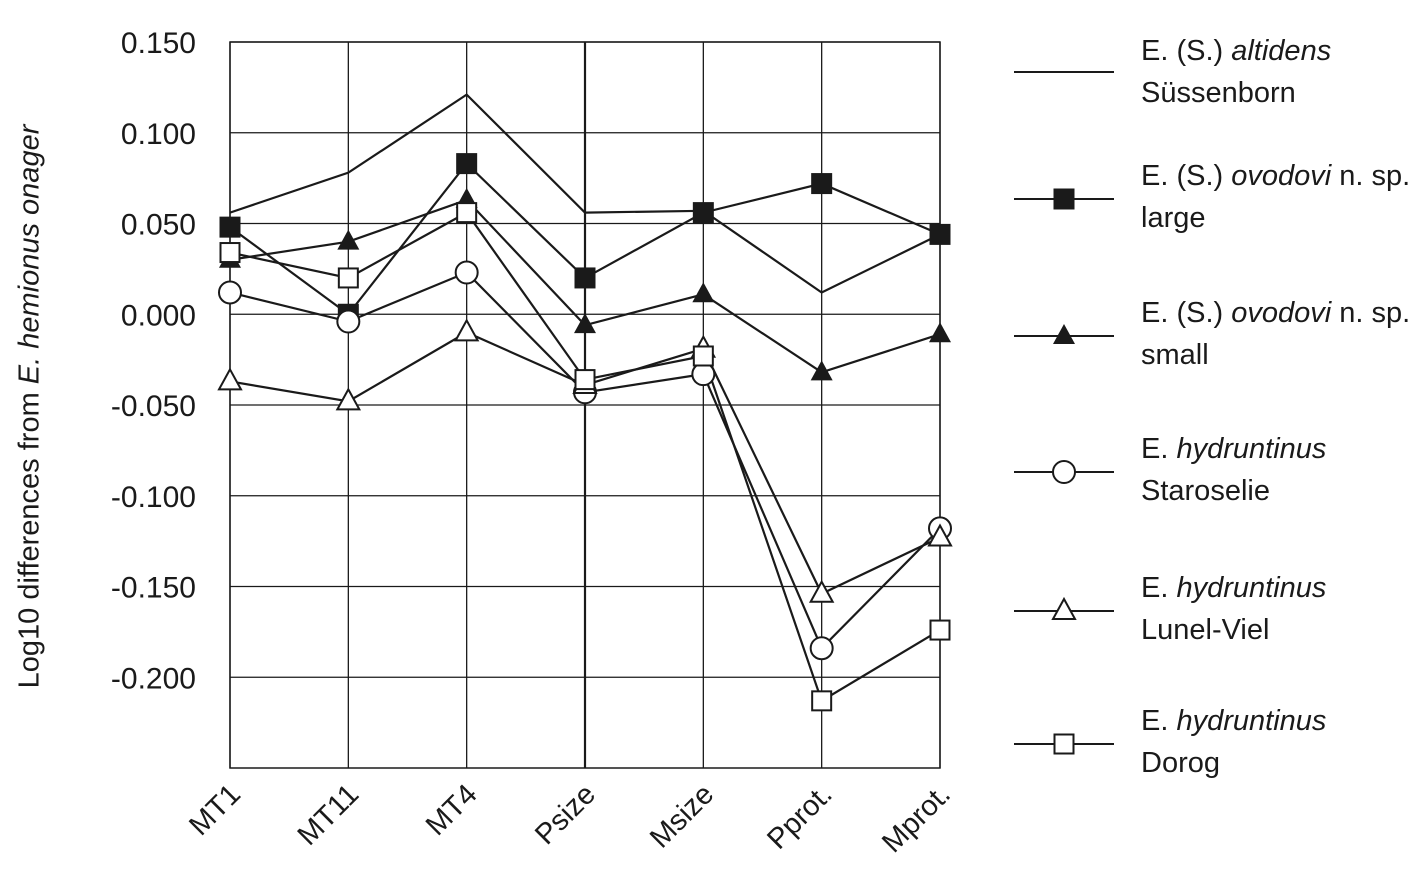 The image size is (1425, 889). I want to click on y-tick-label: 0.150, so click(158, 43).